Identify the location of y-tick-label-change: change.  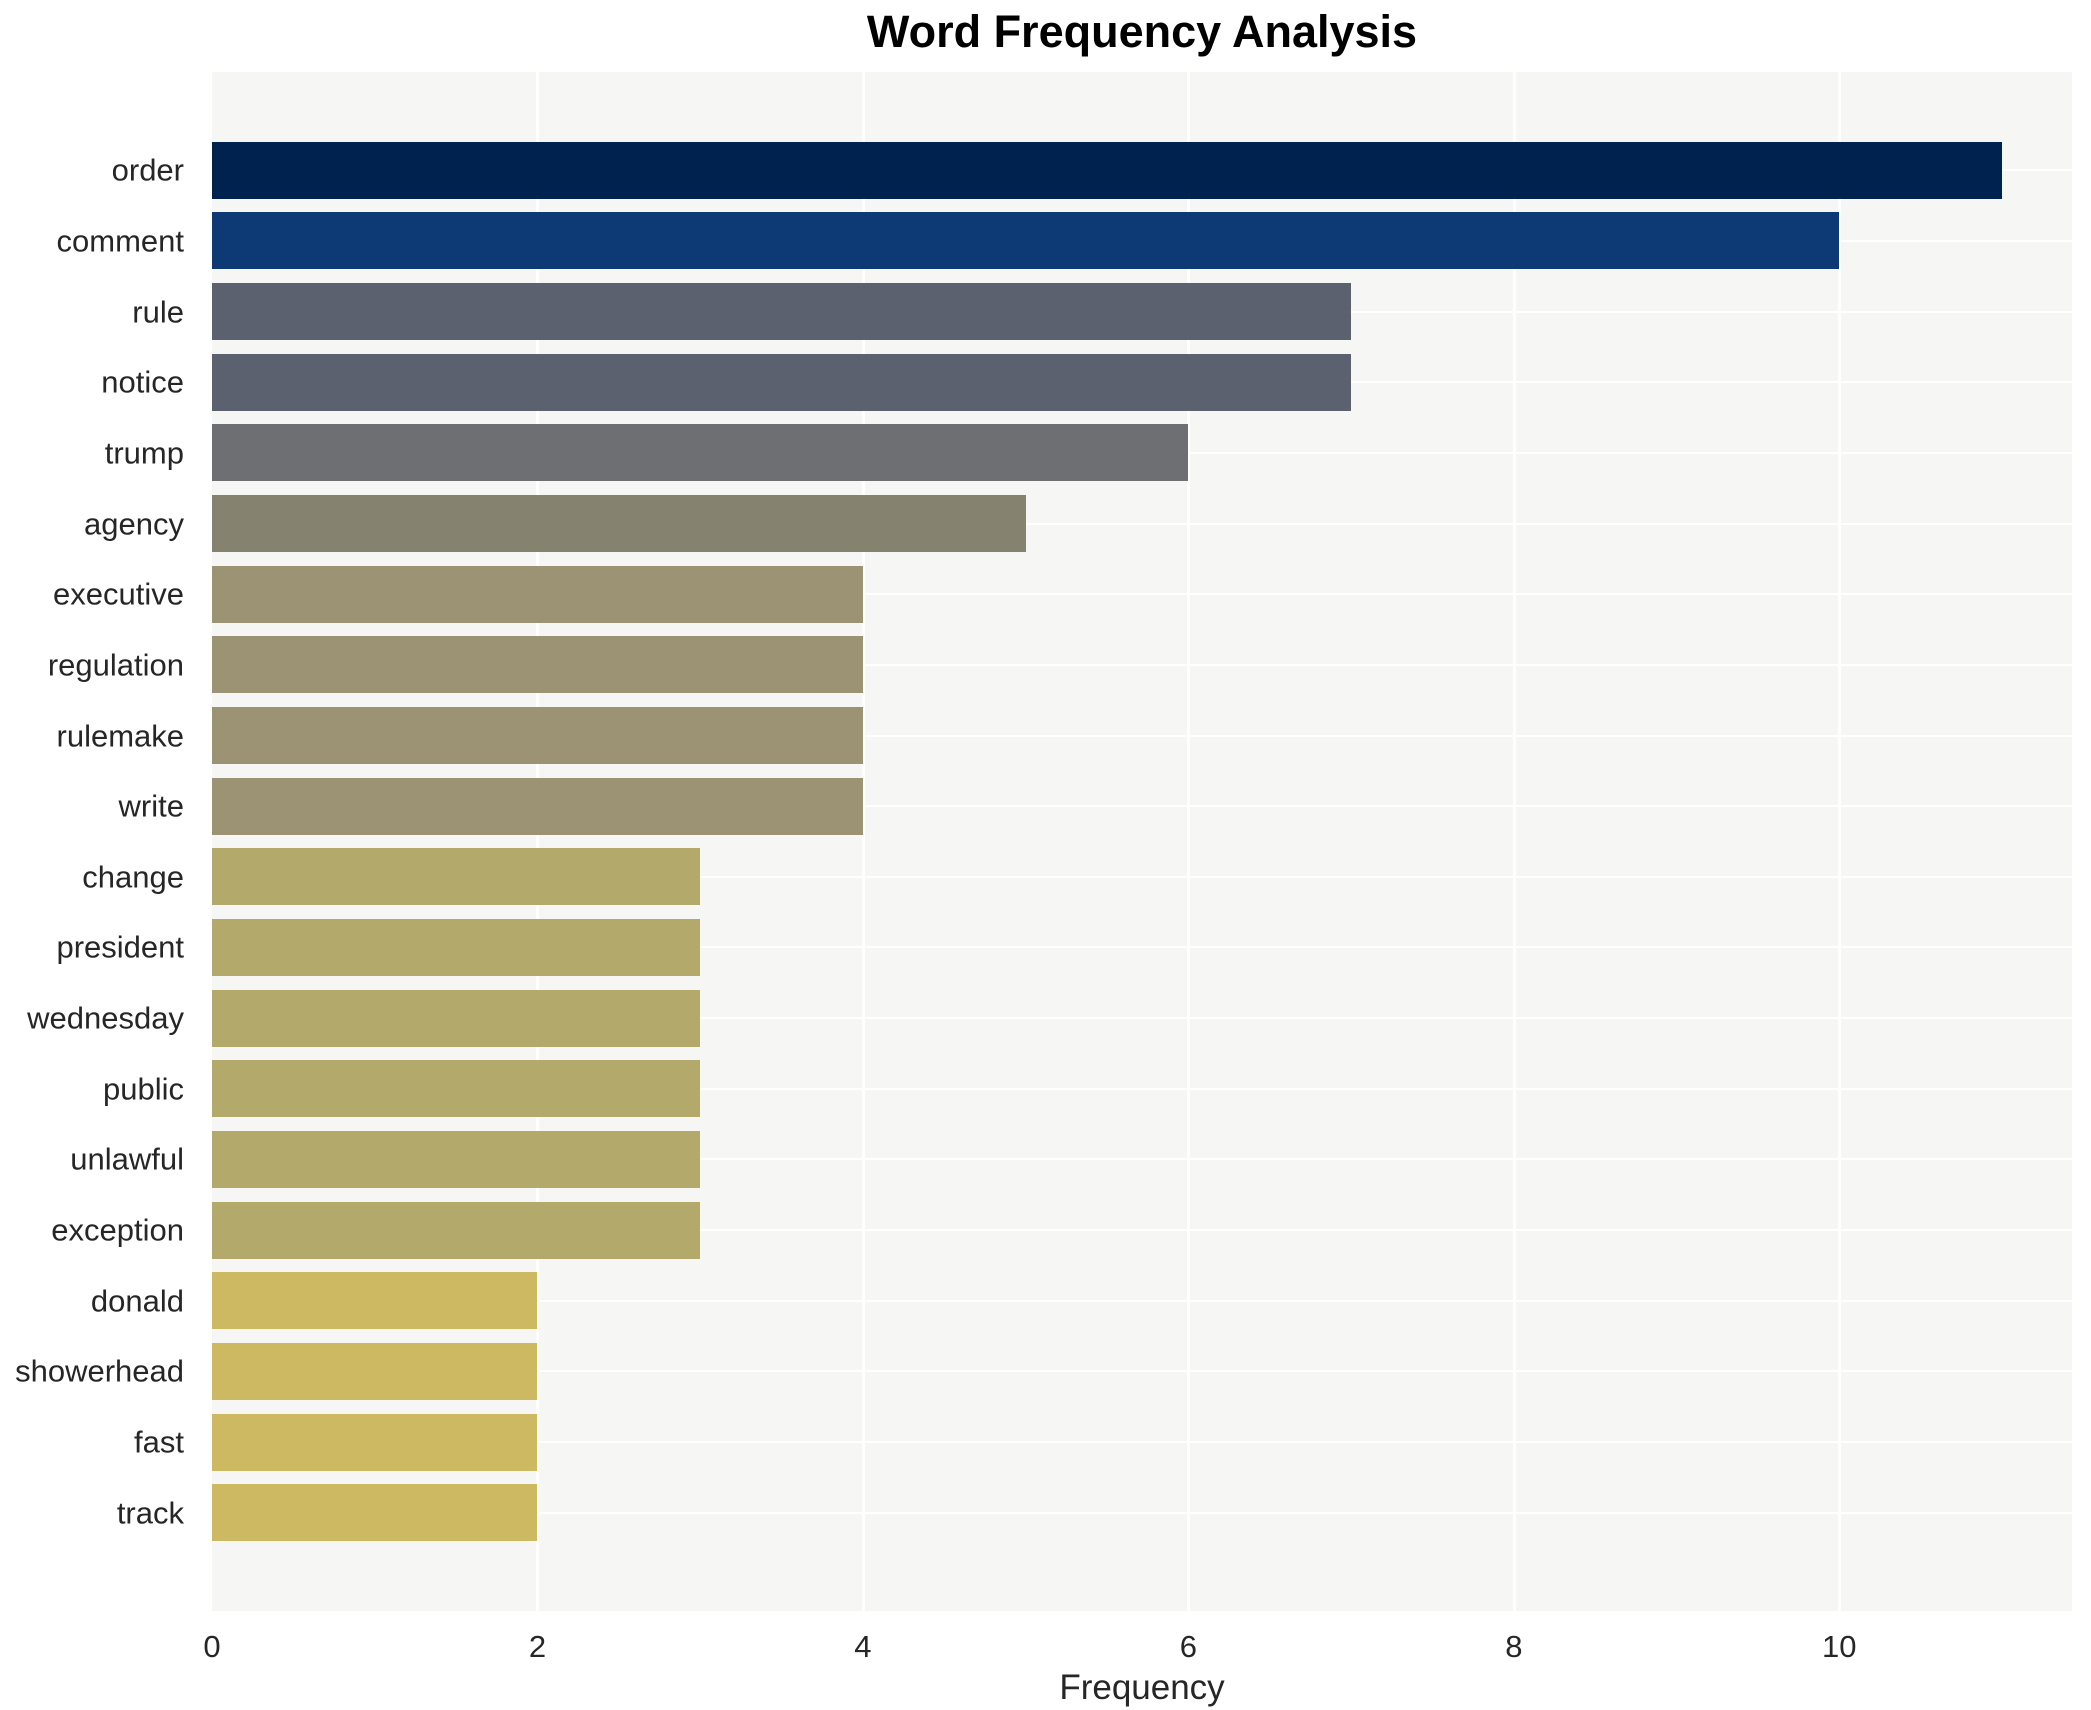
(133, 877).